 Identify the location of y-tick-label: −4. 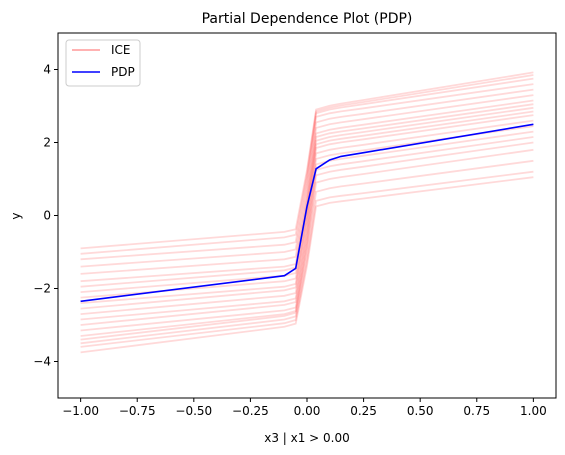
(42, 362).